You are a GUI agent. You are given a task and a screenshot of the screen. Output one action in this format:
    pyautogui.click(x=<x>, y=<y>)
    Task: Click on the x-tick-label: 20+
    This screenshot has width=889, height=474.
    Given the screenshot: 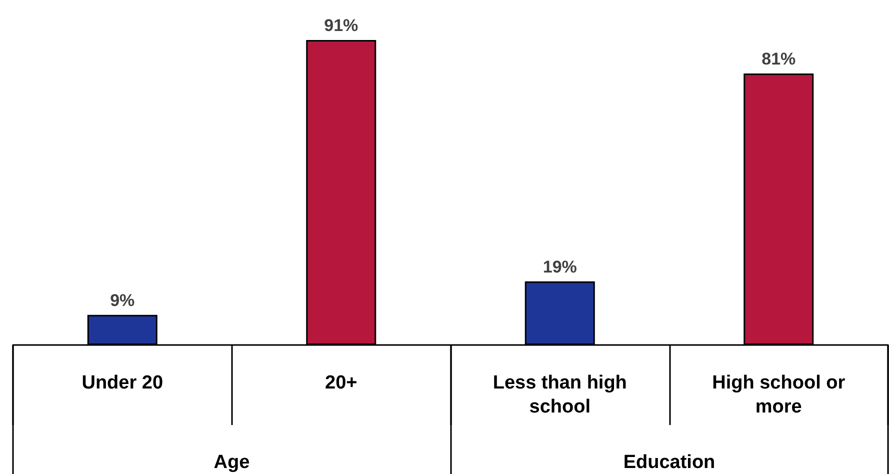 What is the action you would take?
    pyautogui.click(x=341, y=383)
    